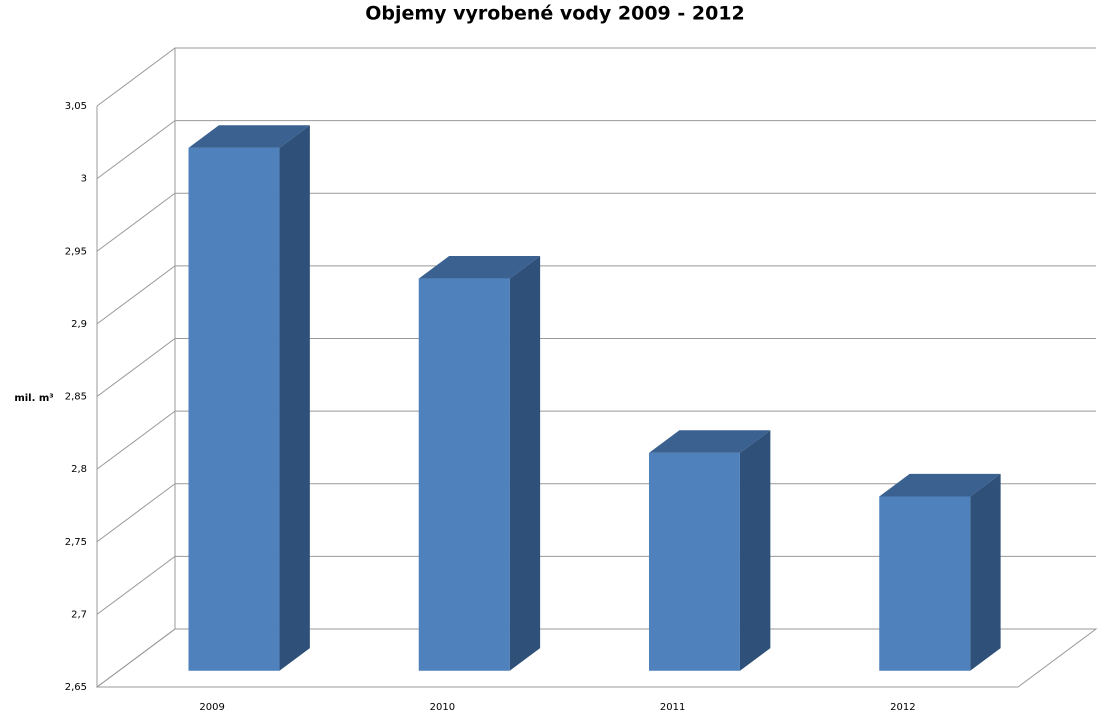 The image size is (1110, 719). Describe the element at coordinates (902, 707) in the screenshot. I see `x-tick-label: 2012` at that location.